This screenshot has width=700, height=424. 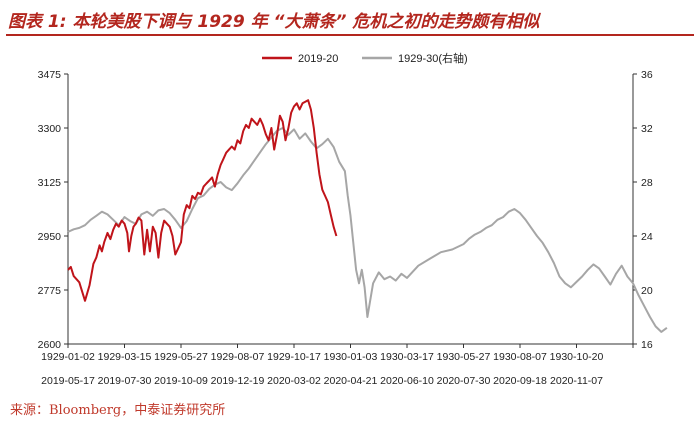 What do you see at coordinates (50, 183) in the screenshot?
I see `y-left-tick-label: 3125` at bounding box center [50, 183].